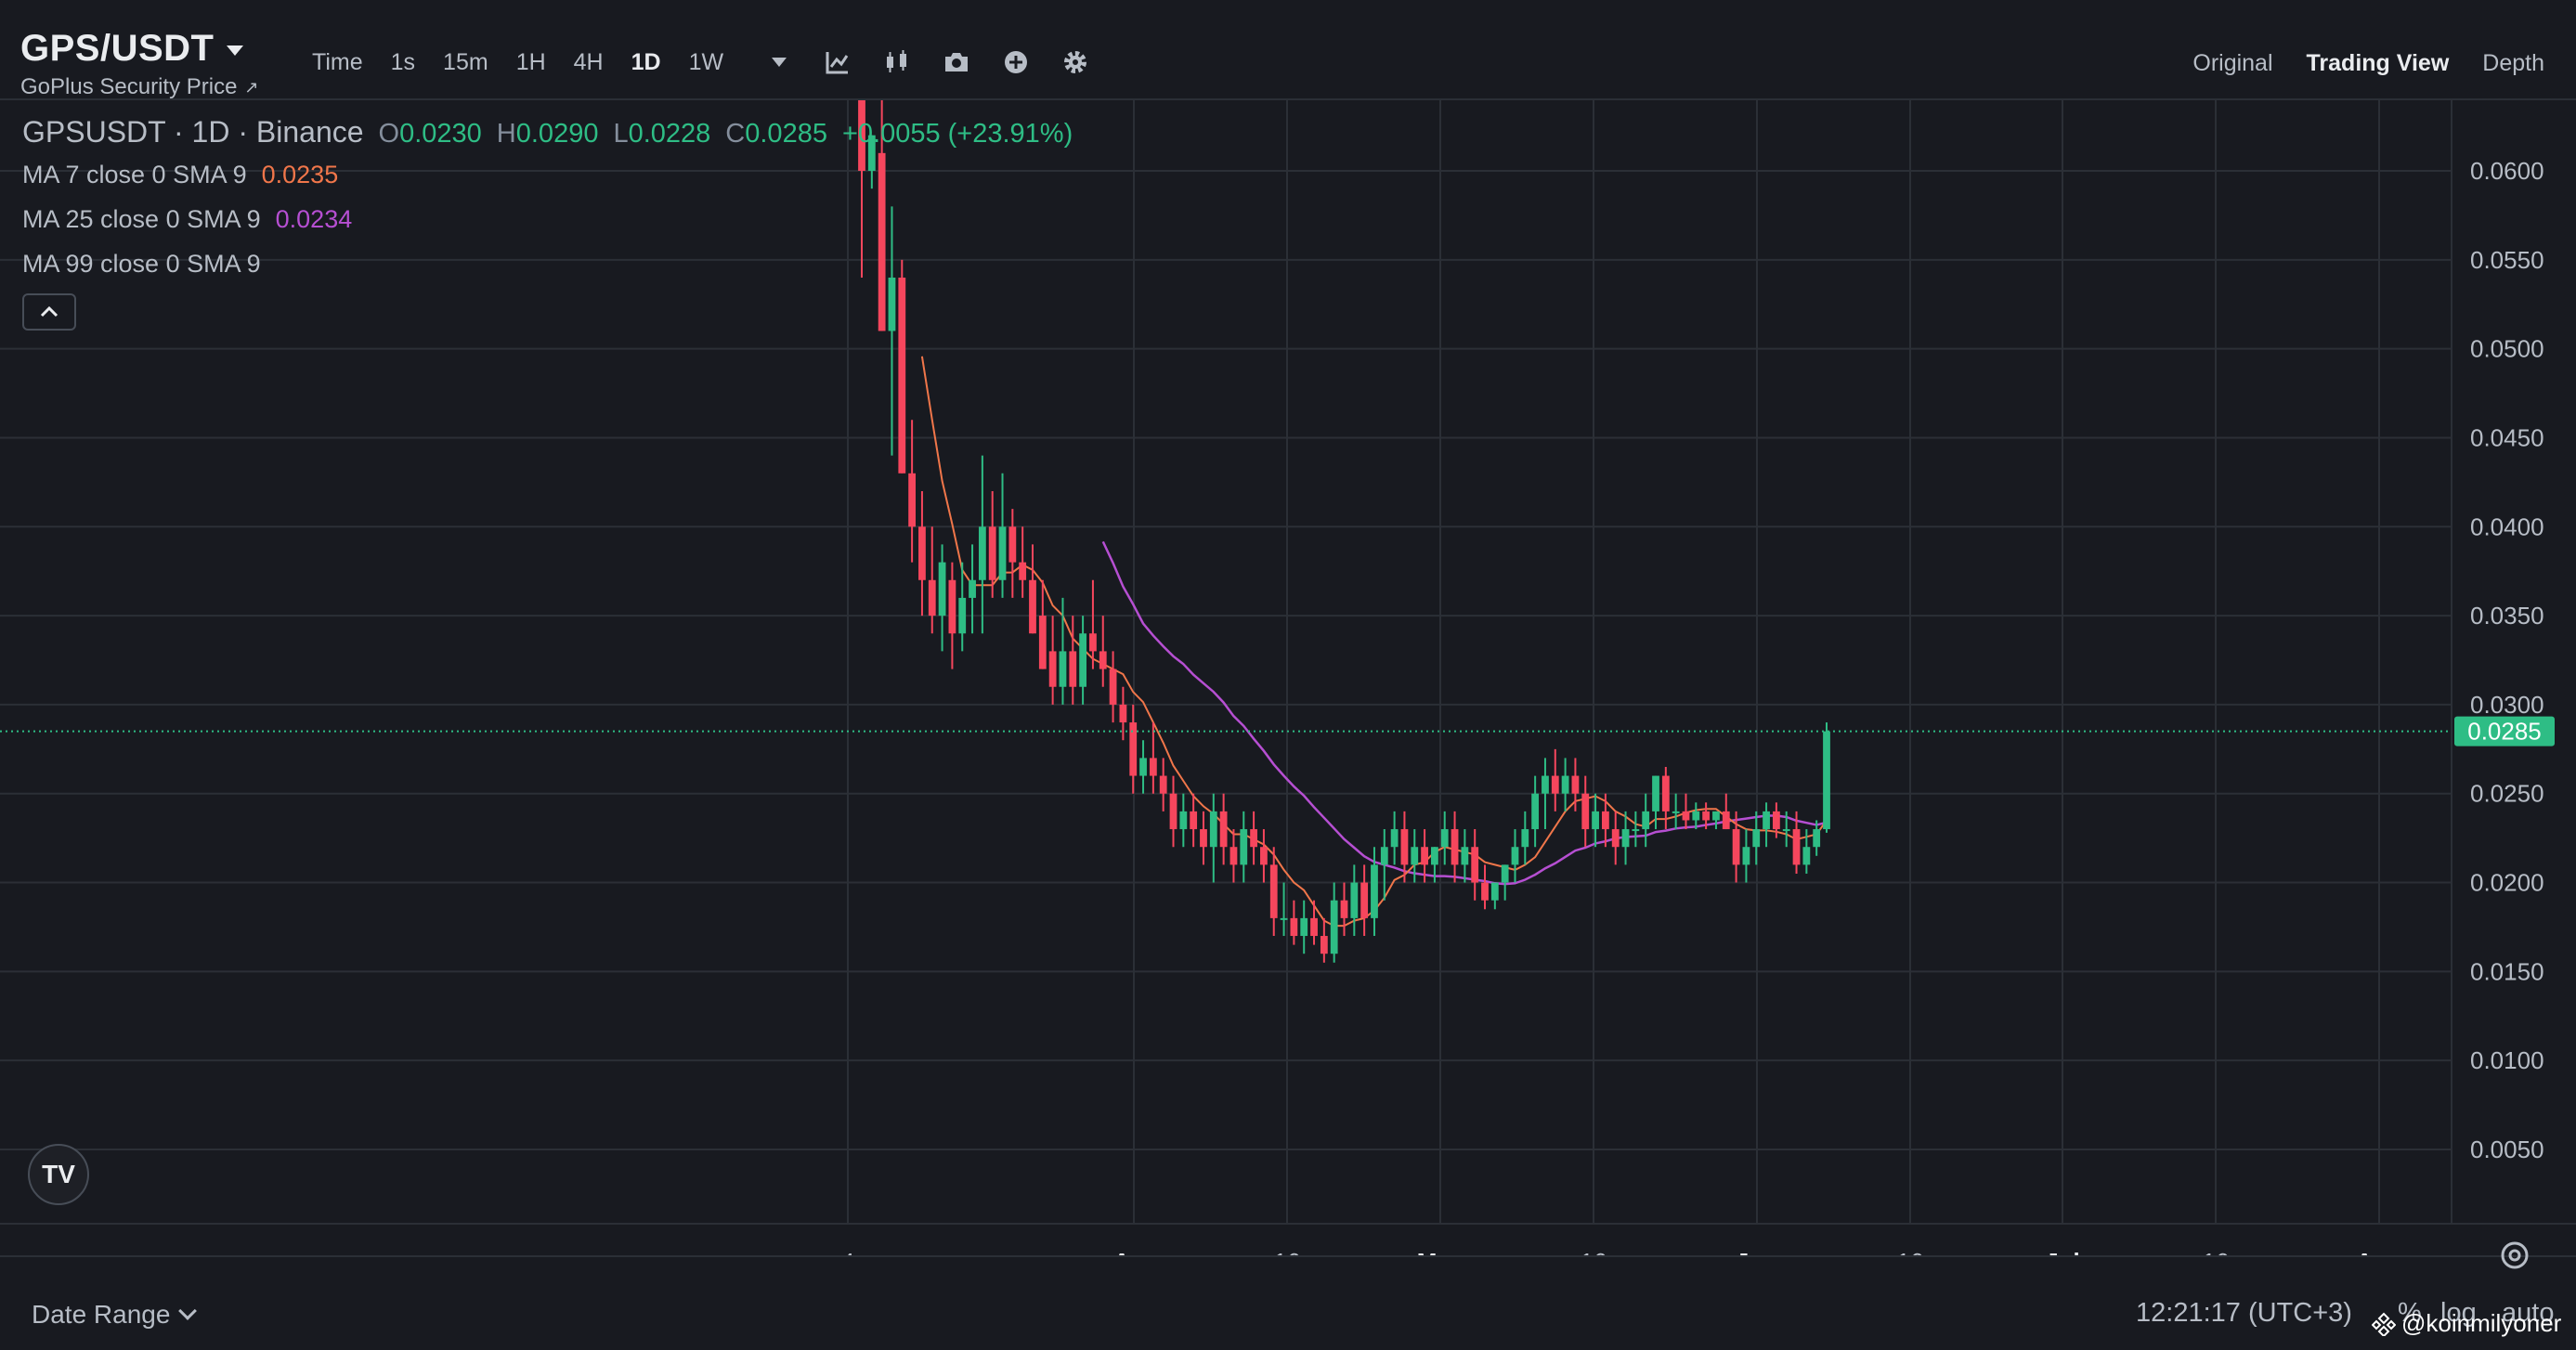  I want to click on ohlc-open: O0.0230, so click(430, 134).